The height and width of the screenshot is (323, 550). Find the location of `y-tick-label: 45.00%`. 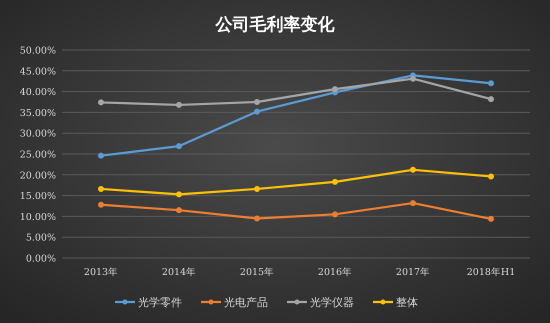

y-tick-label: 45.00% is located at coordinates (38, 72).